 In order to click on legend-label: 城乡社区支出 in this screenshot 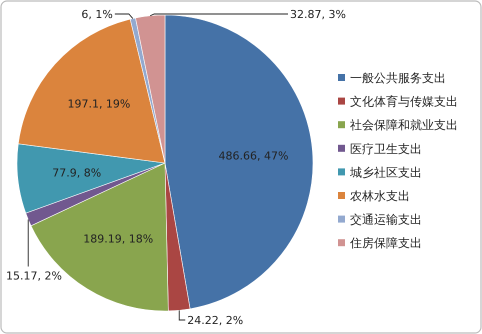, I will do `click(385, 172)`.